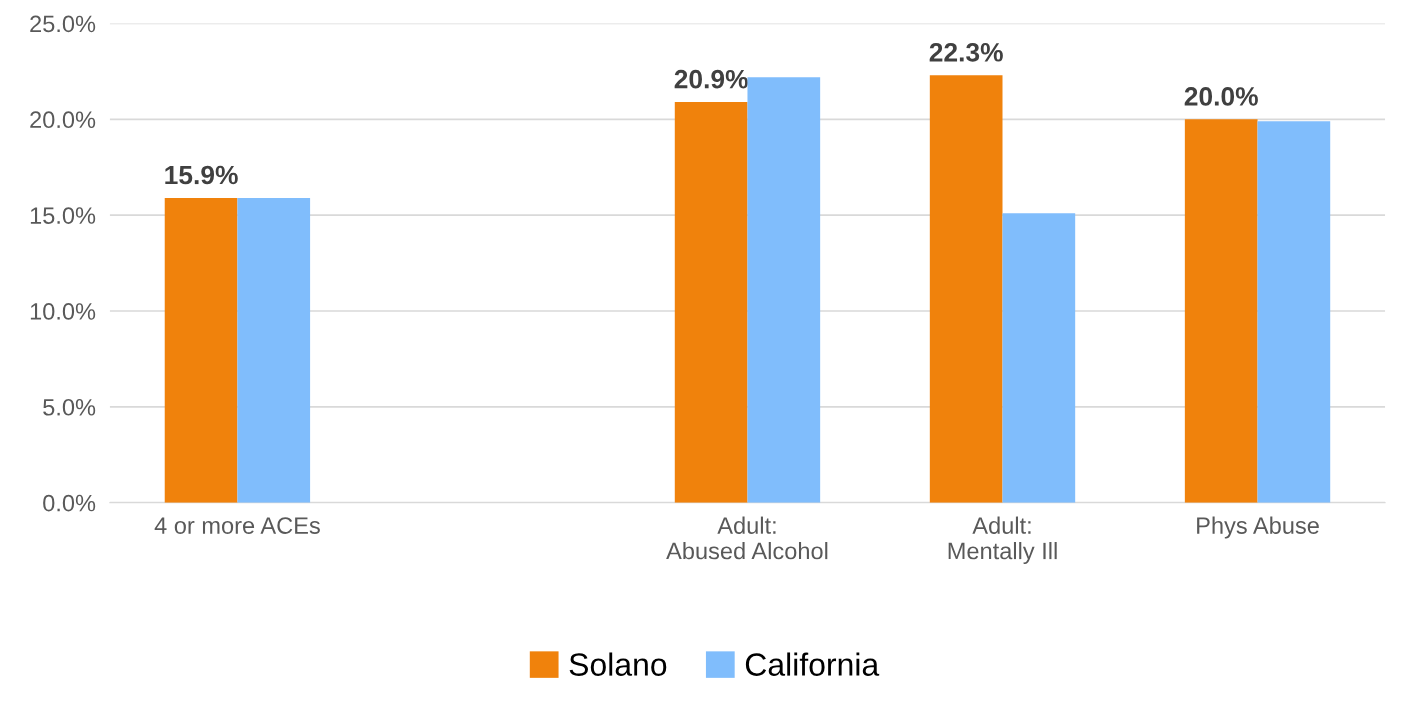 The height and width of the screenshot is (711, 1409). Describe the element at coordinates (69, 503) in the screenshot. I see `y-tick-label: 0.0%` at that location.